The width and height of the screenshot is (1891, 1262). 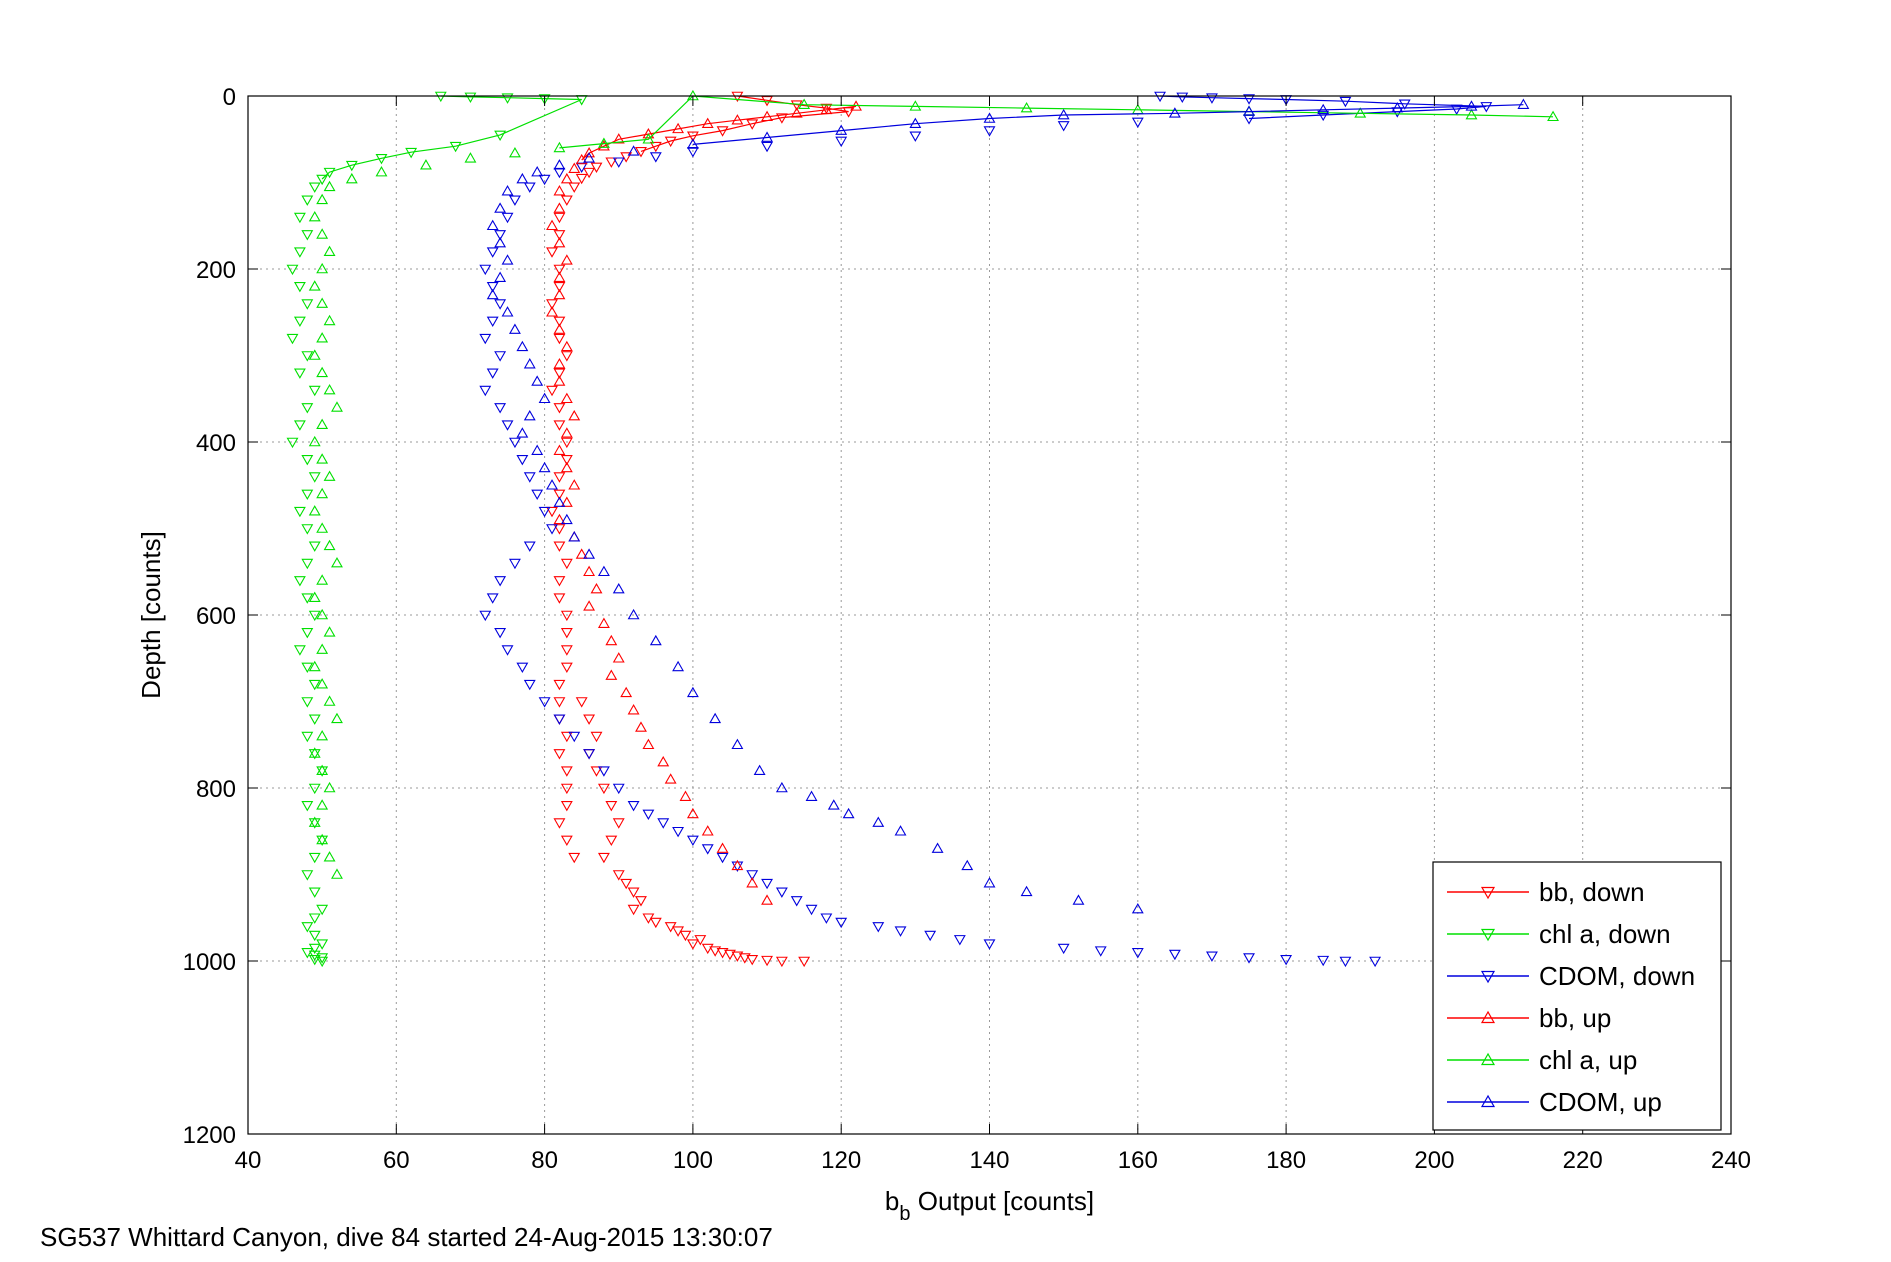 I want to click on y-tick-label: 600, so click(x=216, y=616).